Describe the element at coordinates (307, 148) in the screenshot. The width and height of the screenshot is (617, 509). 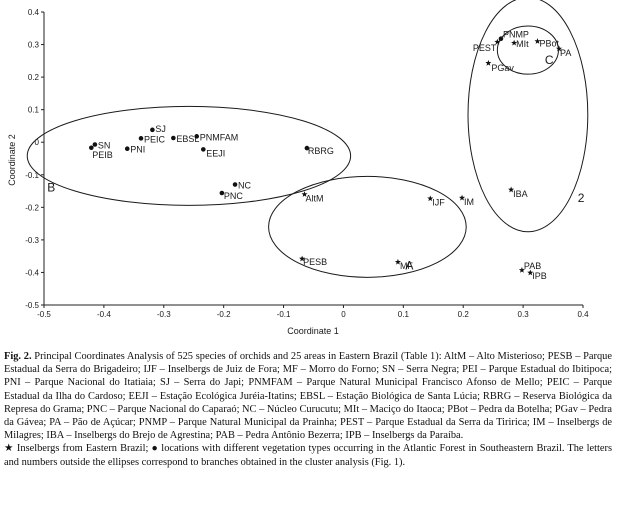
I see `point-rbrg-dot-icon` at that location.